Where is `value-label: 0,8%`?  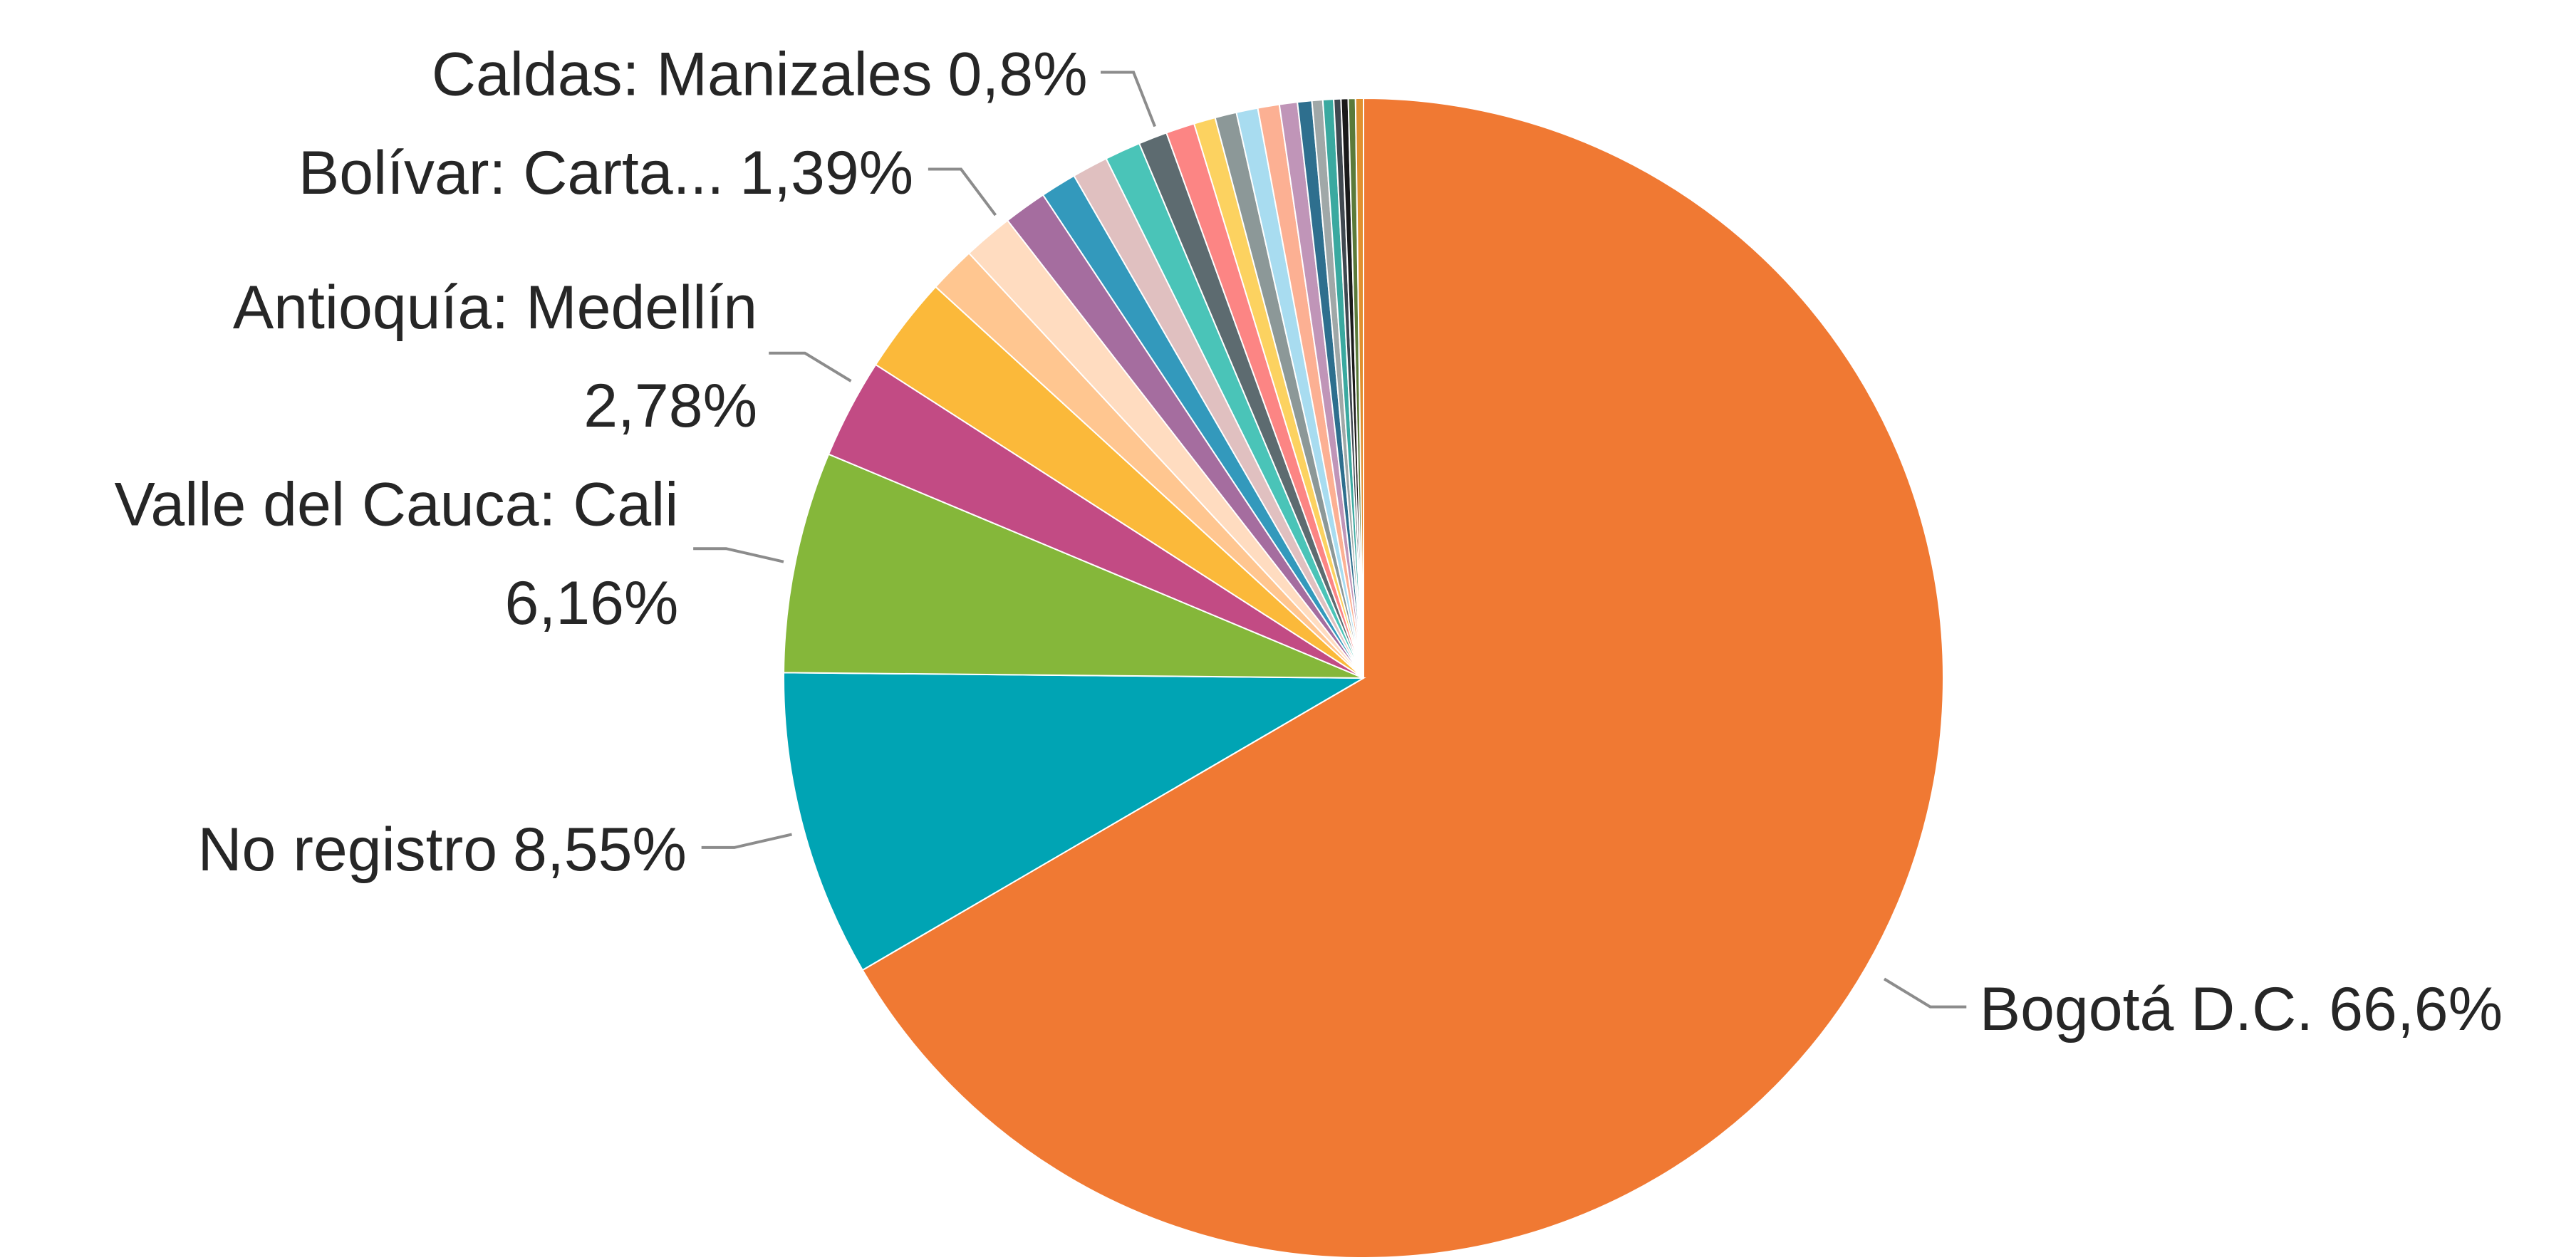 value-label: 0,8% is located at coordinates (1018, 74).